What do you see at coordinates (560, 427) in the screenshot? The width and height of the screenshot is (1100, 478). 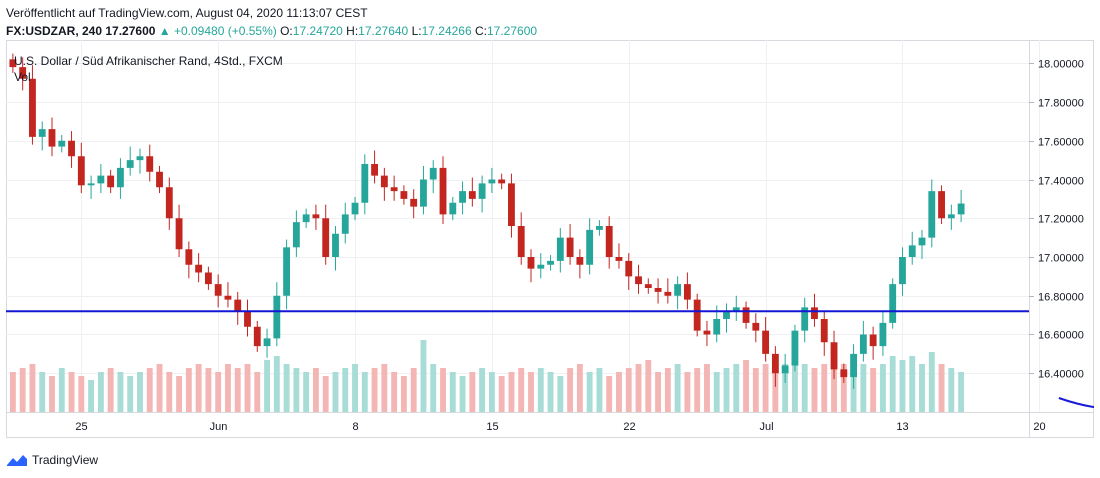 I see `time-axis: 25Jun81522Jul132027Aug` at bounding box center [560, 427].